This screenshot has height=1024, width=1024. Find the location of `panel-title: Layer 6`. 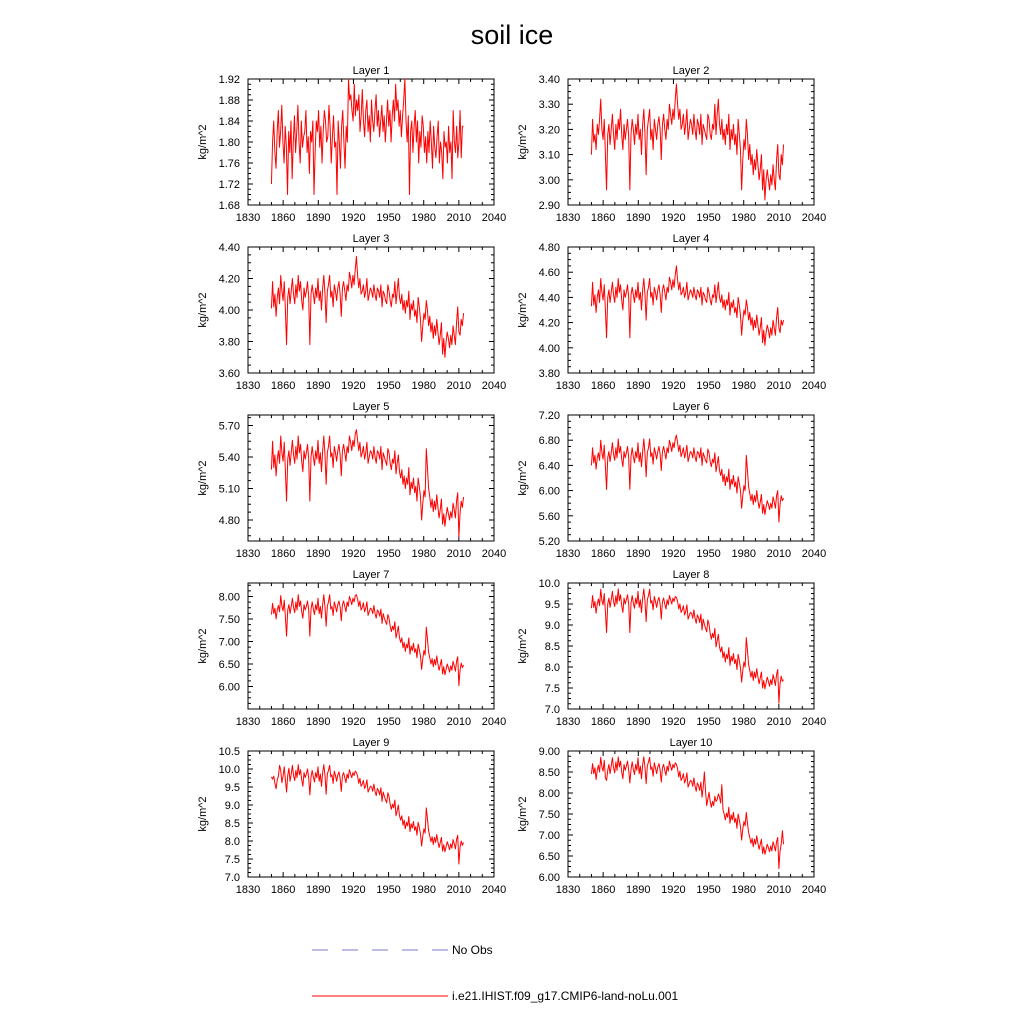

panel-title: Layer 6 is located at coordinates (691, 407).